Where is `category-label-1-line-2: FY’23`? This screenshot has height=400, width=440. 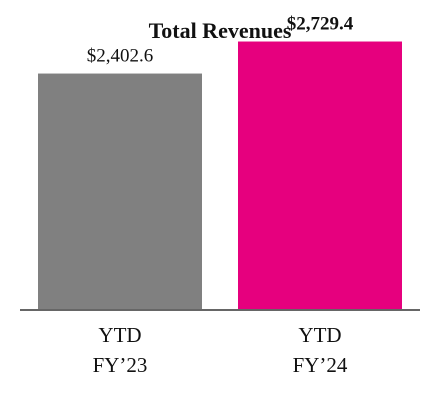
category-label-1-line-2: FY’23 is located at coordinates (120, 365).